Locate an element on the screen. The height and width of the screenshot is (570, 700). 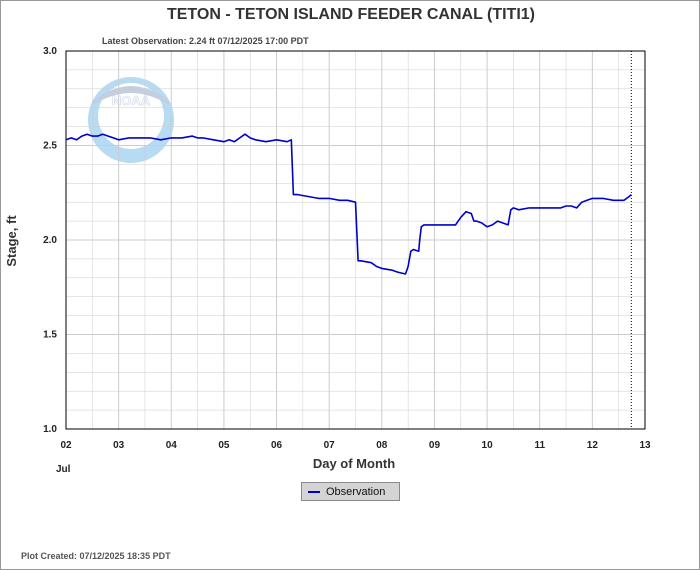
x-tick-label: 09 is located at coordinates (435, 445).